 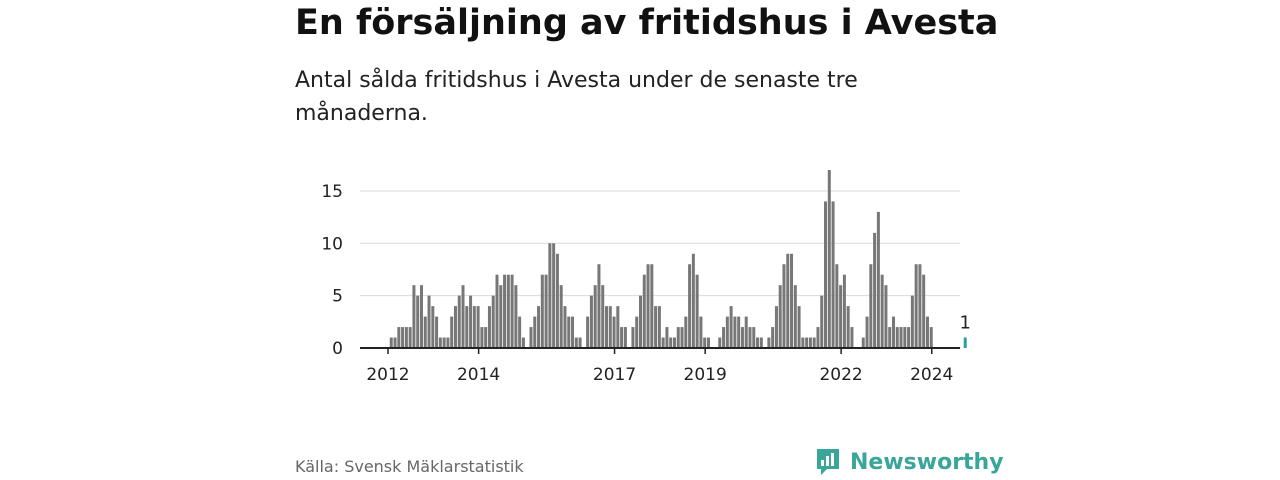 I want to click on y-tick-label: 15, so click(x=332, y=192).